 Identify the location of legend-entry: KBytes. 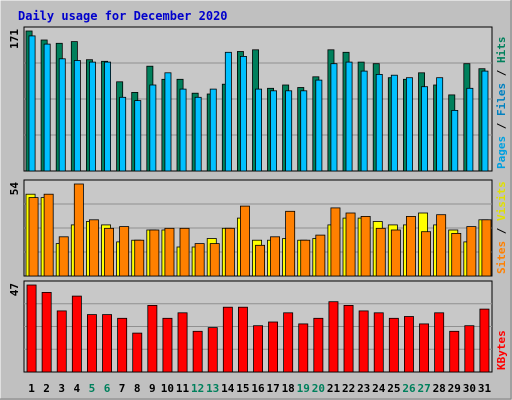
(501, 350).